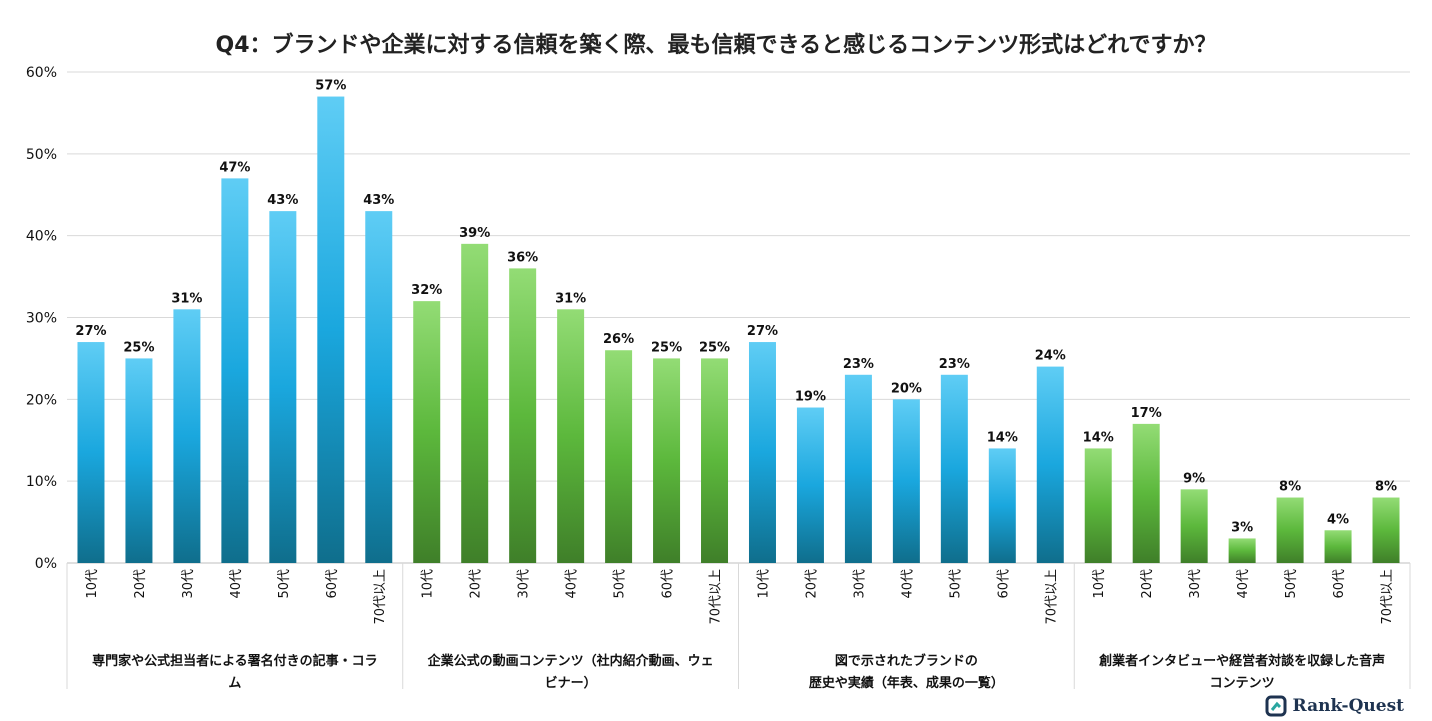  What do you see at coordinates (41, 400) in the screenshot?
I see `y-tick-label: 20%` at bounding box center [41, 400].